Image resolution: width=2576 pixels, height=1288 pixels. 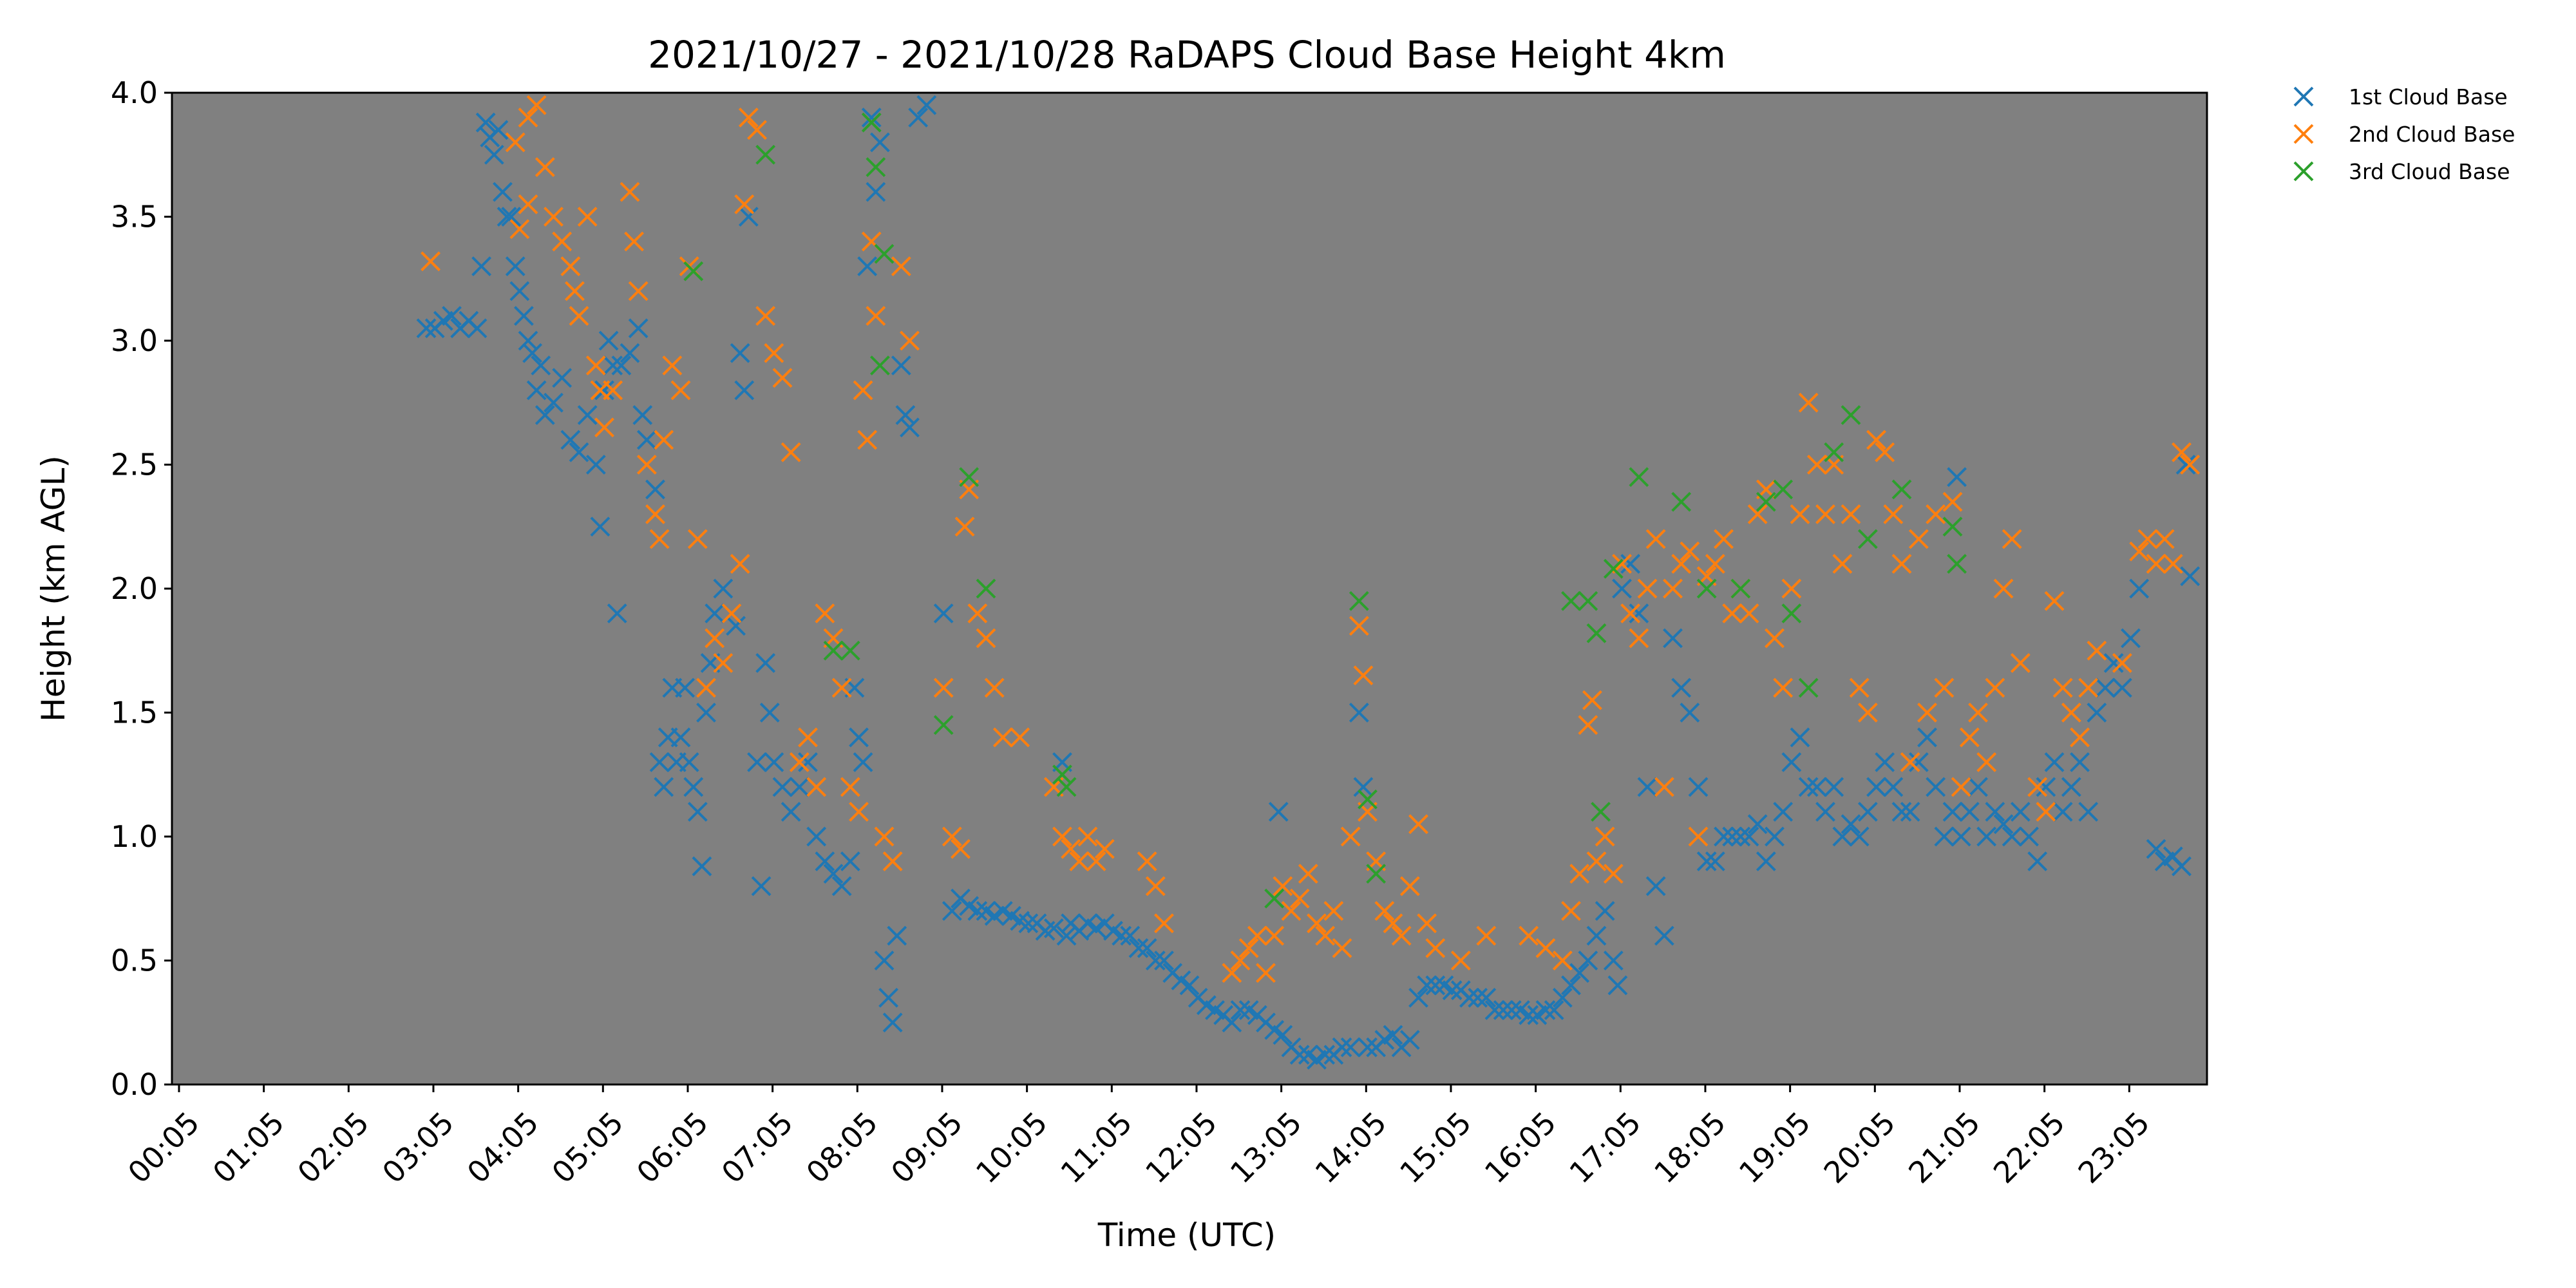 What do you see at coordinates (135, 588) in the screenshot?
I see `y-tick-label: 2.0` at bounding box center [135, 588].